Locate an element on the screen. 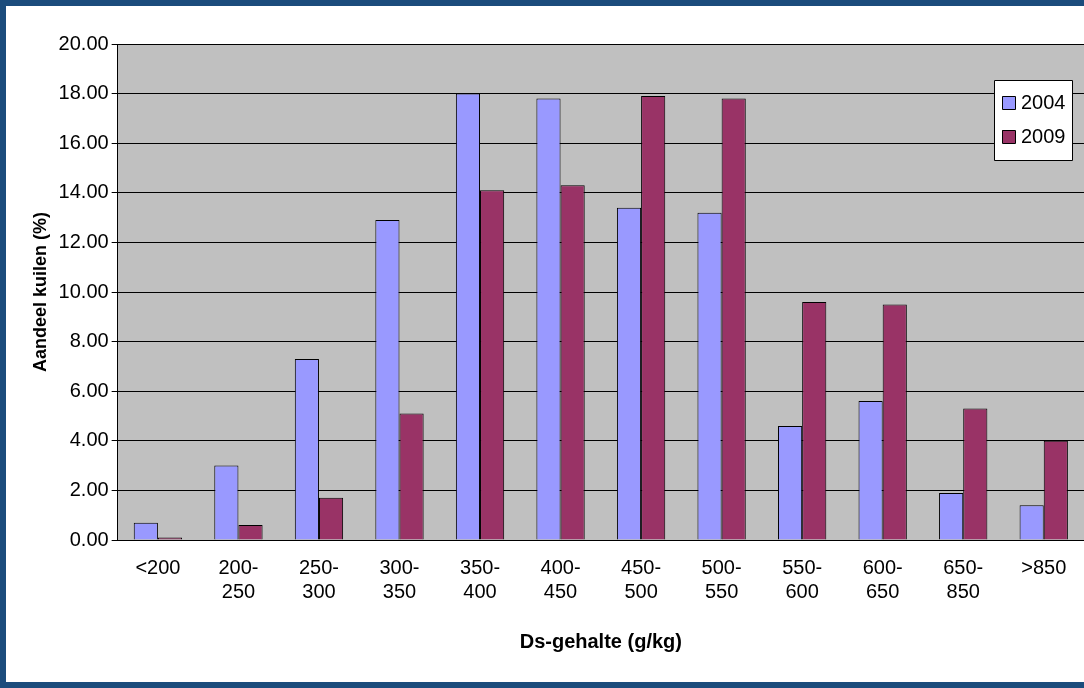 The height and width of the screenshot is (688, 1084). x-tick-label: 500-550 is located at coordinates (721, 578).